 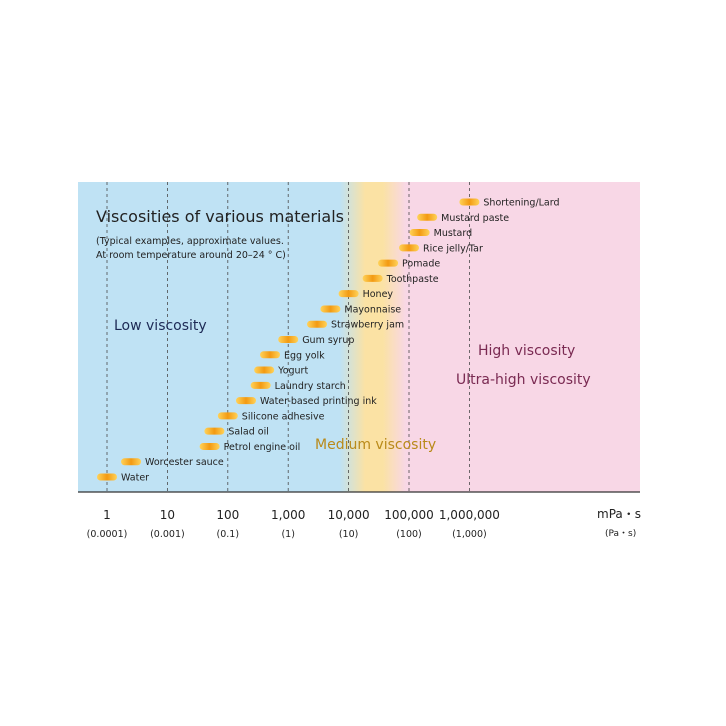 What do you see at coordinates (421, 264) in the screenshot?
I see `data-point-label: Pomade` at bounding box center [421, 264].